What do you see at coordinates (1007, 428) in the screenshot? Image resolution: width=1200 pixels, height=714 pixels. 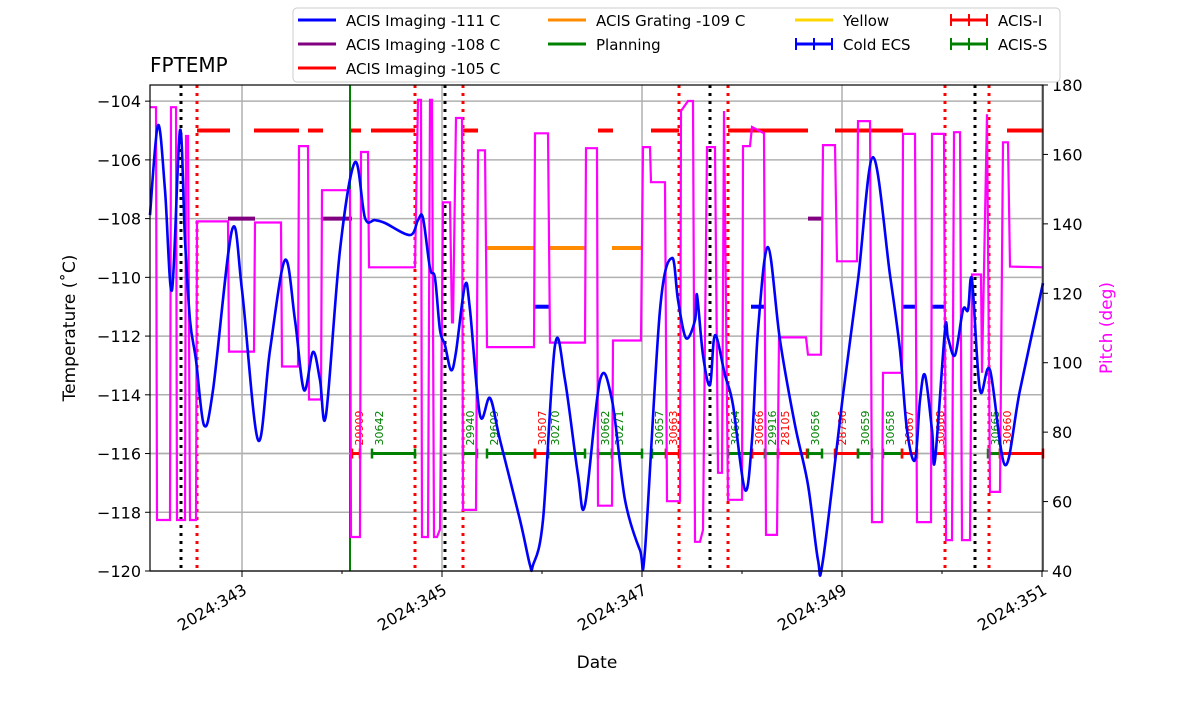 I see `observation-label: 30660` at bounding box center [1007, 428].